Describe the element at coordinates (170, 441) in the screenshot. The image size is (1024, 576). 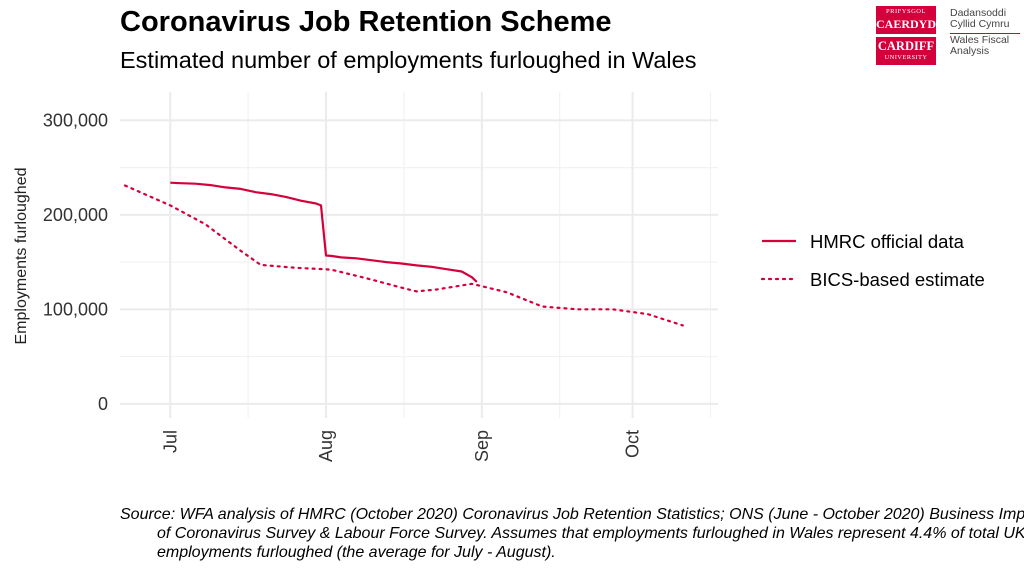
I see `x-tick-label: Jul` at that location.